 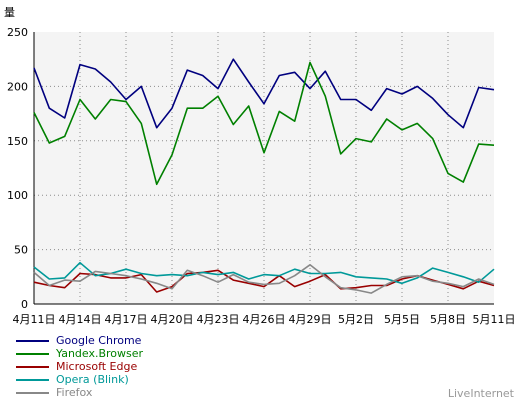 What do you see at coordinates (264, 278) in the screenshot?
I see `series-line-firefox` at bounding box center [264, 278].